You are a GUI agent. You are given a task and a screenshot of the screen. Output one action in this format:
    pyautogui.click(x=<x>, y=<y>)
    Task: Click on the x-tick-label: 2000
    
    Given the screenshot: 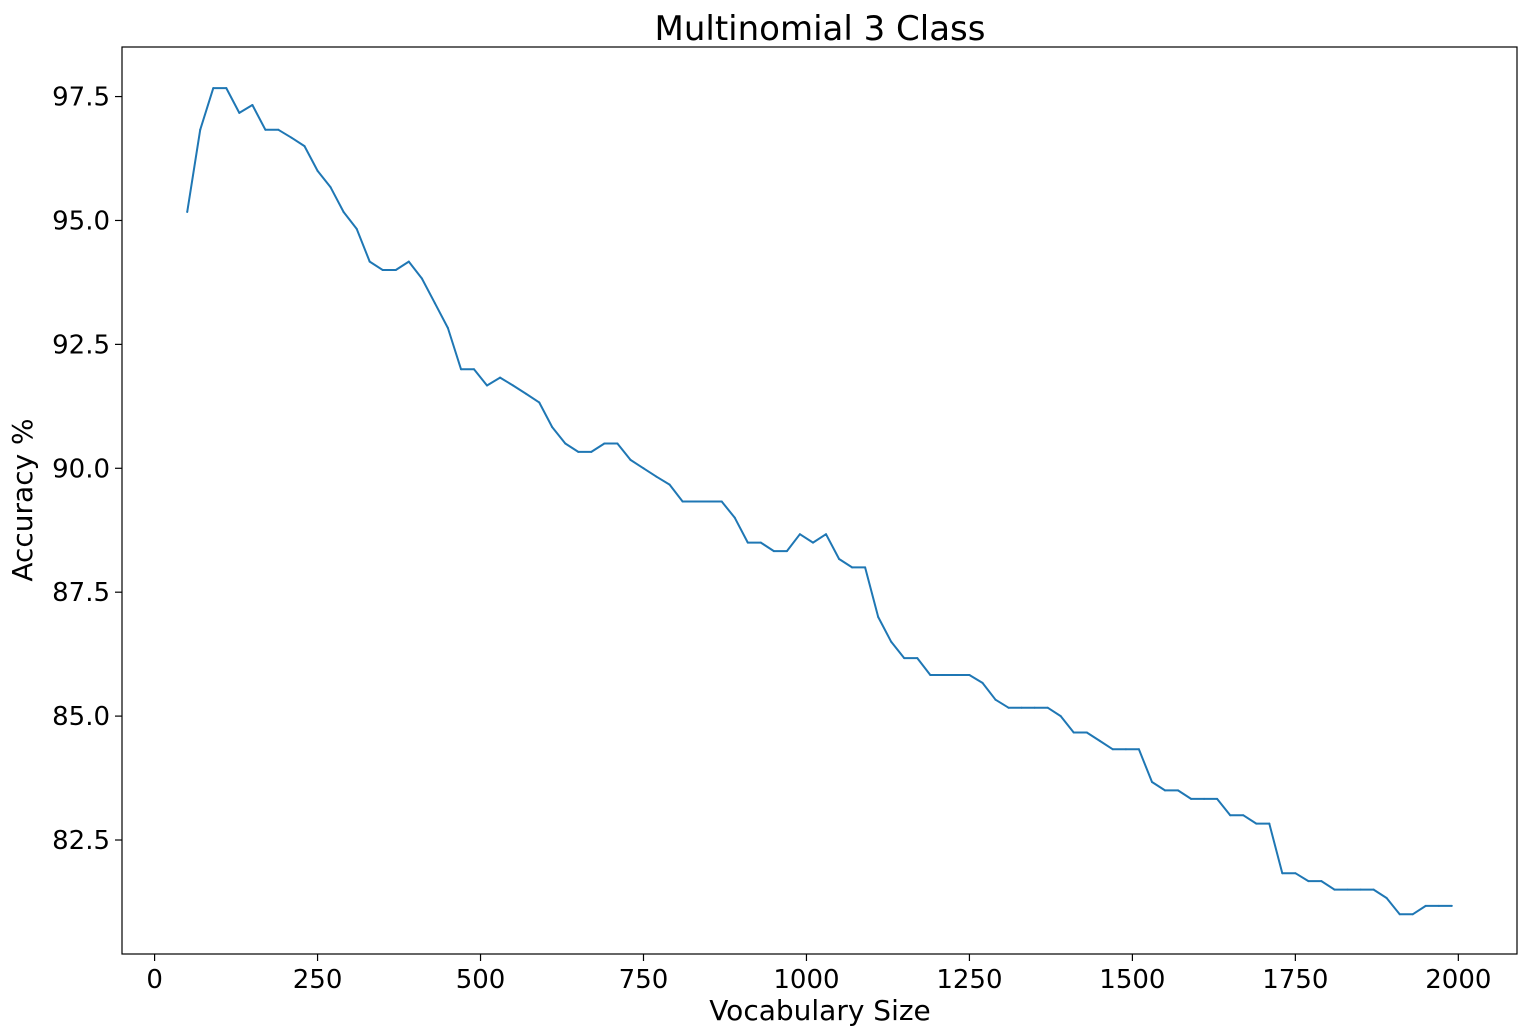 What is the action you would take?
    pyautogui.click(x=1458, y=980)
    